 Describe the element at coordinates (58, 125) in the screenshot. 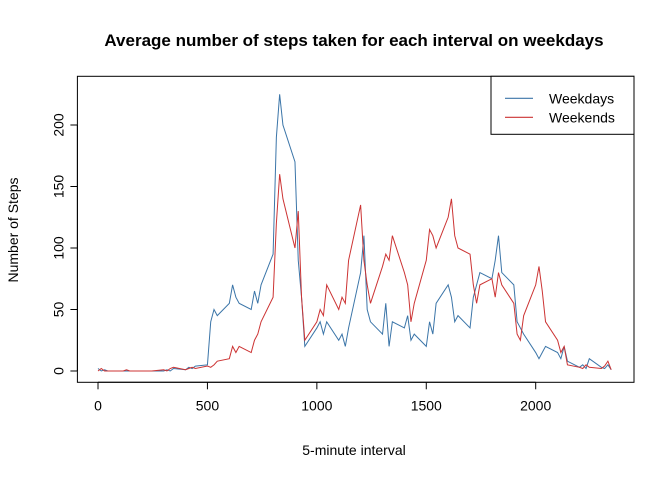

I see `y-tick-label: 200` at that location.